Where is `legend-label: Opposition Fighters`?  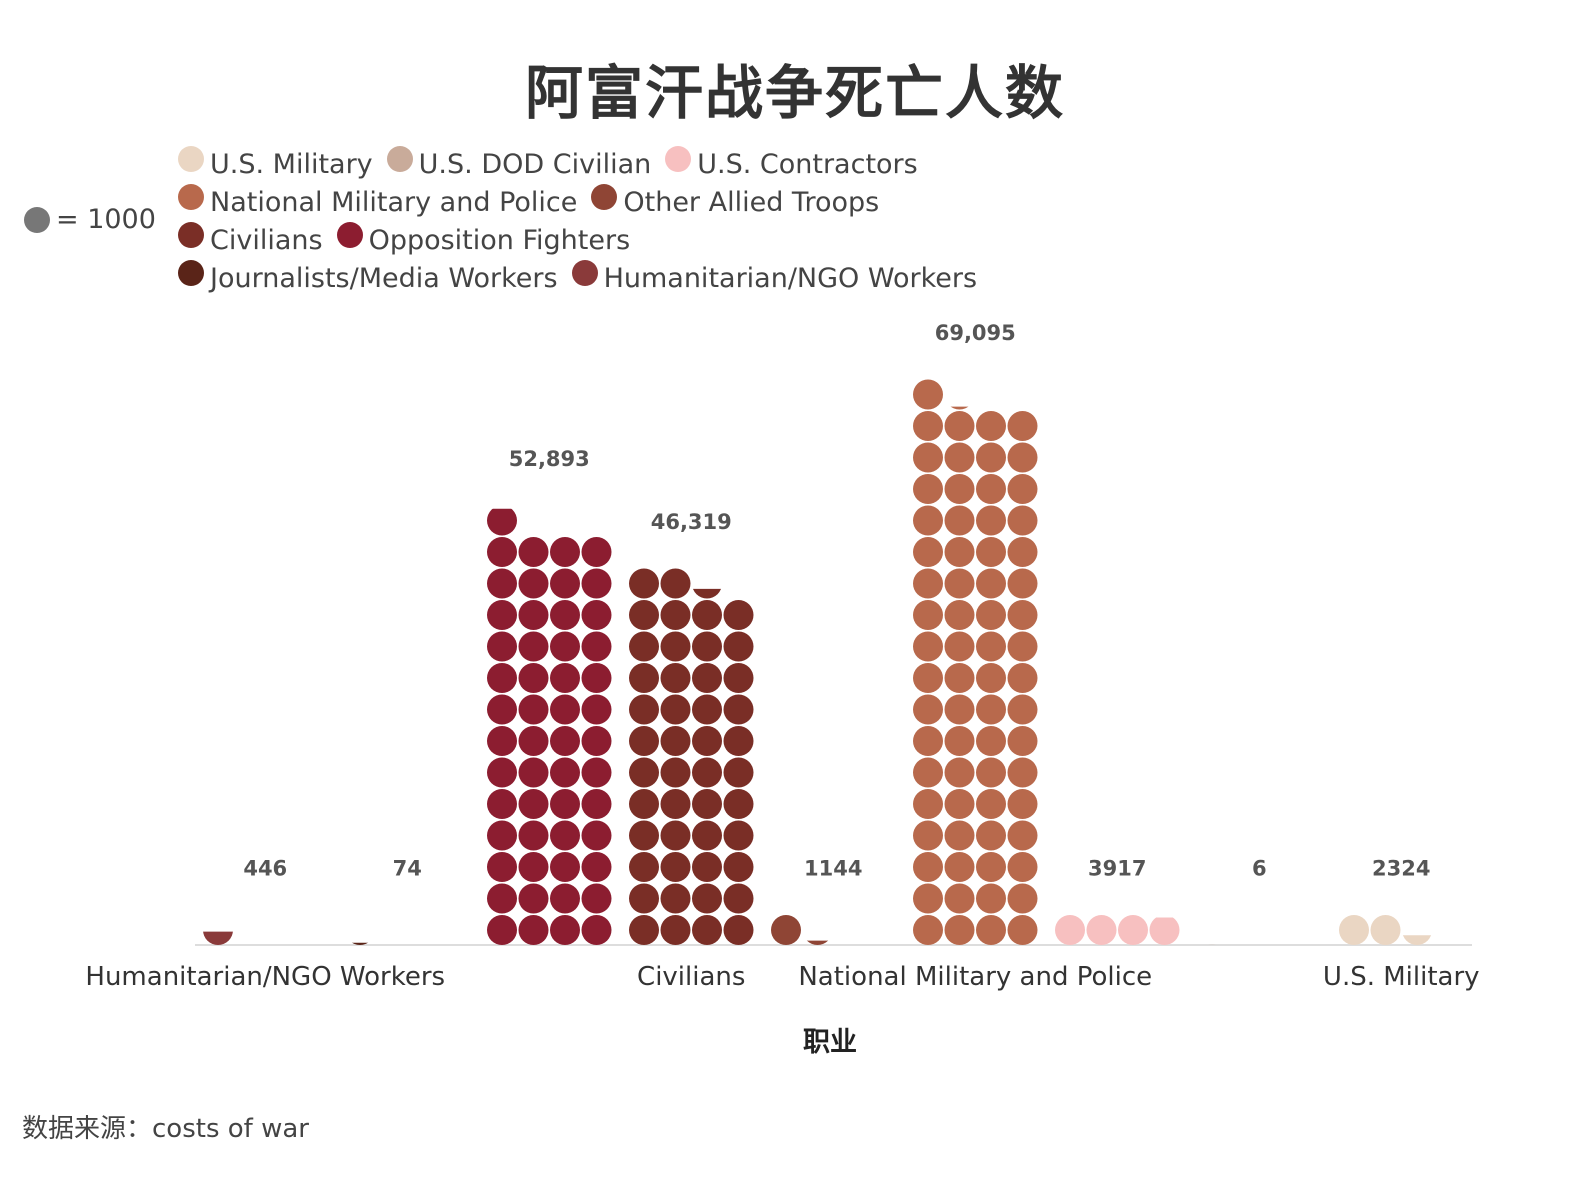 legend-label: Opposition Fighters is located at coordinates (499, 240).